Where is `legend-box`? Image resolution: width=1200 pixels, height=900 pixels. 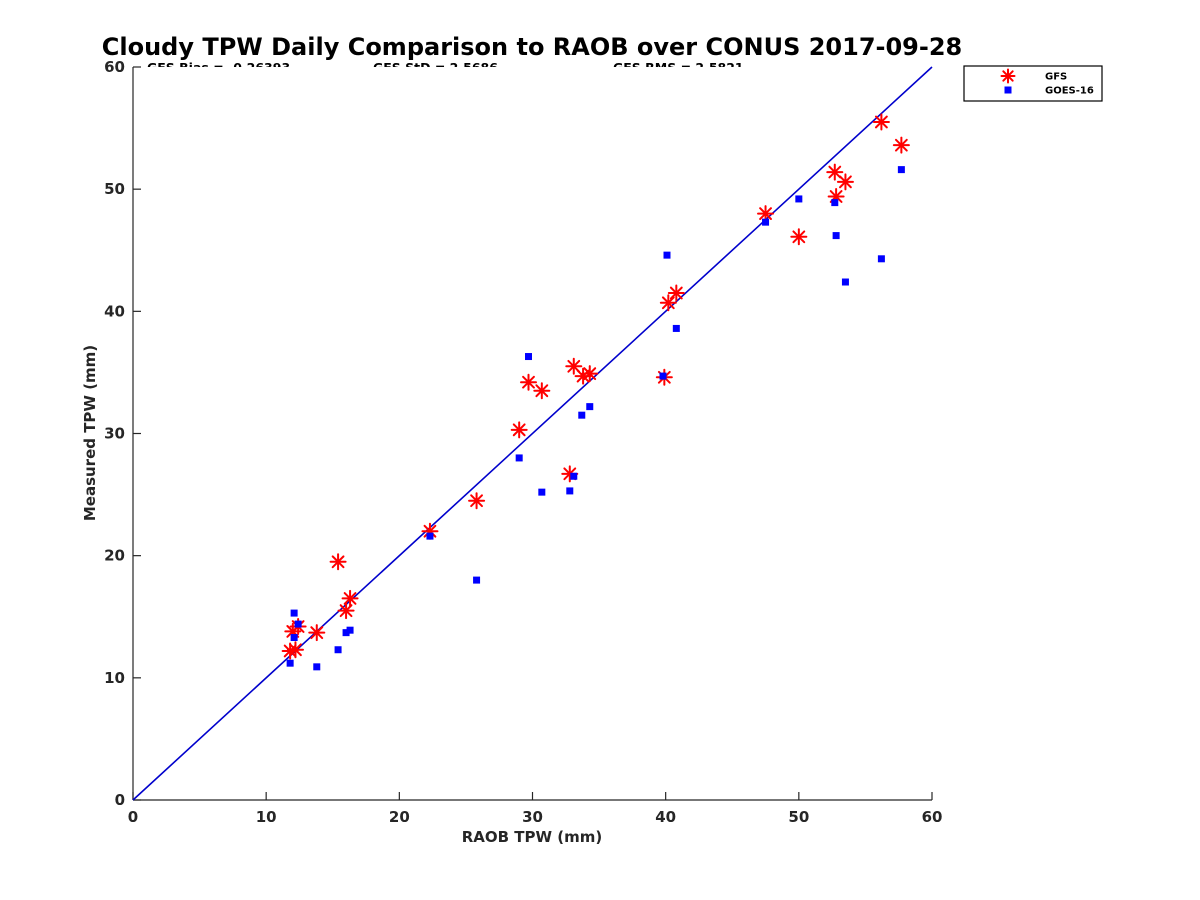 legend-box is located at coordinates (1033, 83).